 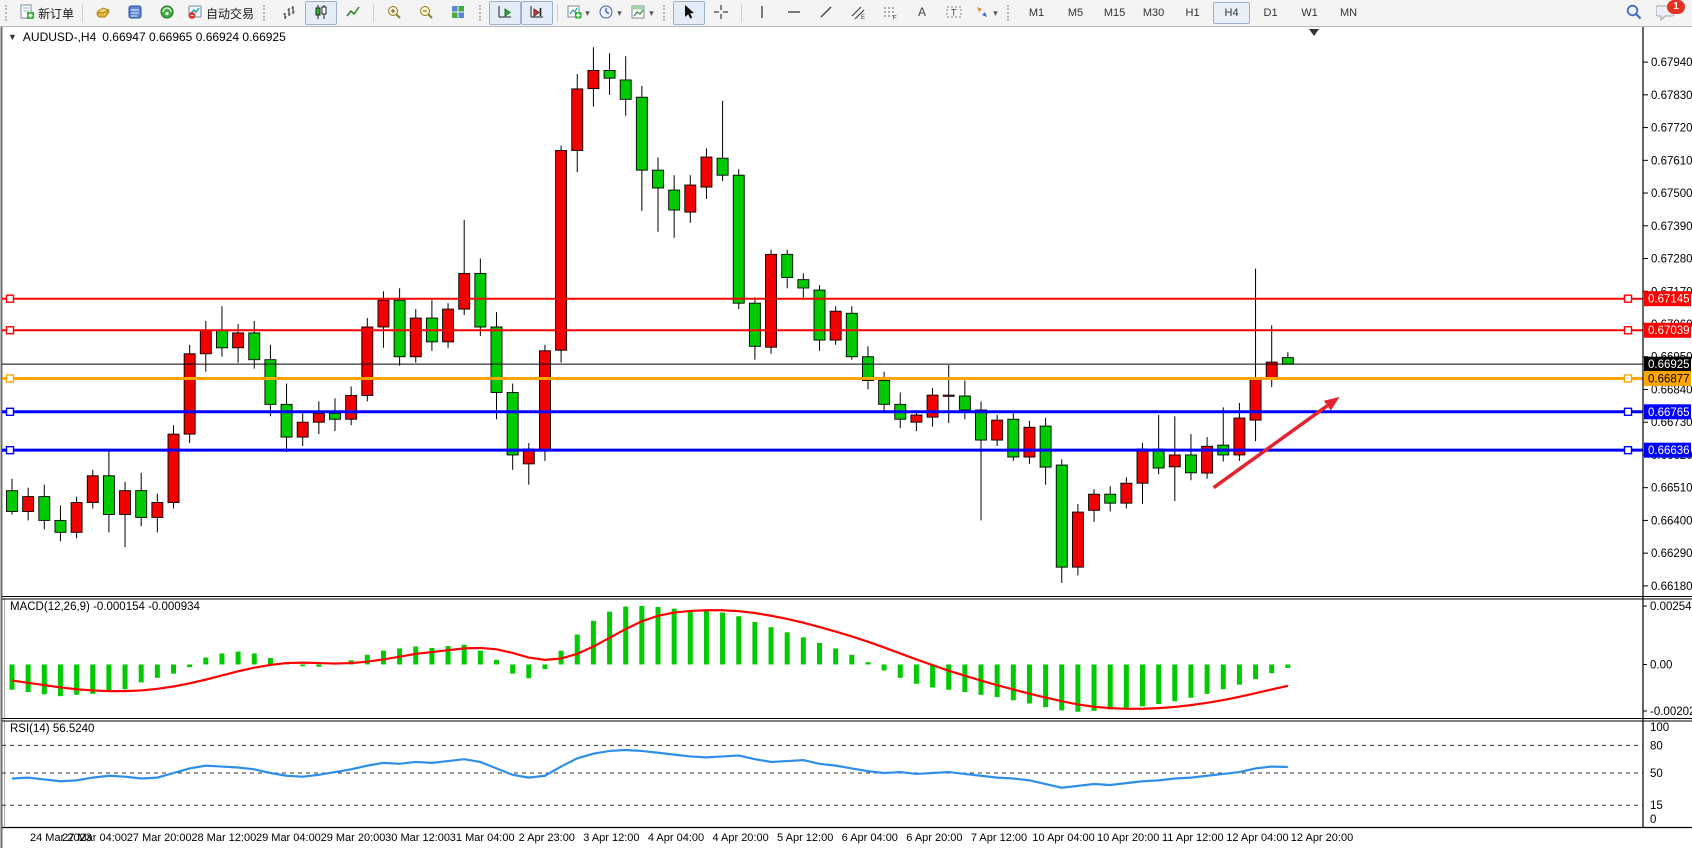 What do you see at coordinates (649, 768) in the screenshot?
I see `rsi-line` at bounding box center [649, 768].